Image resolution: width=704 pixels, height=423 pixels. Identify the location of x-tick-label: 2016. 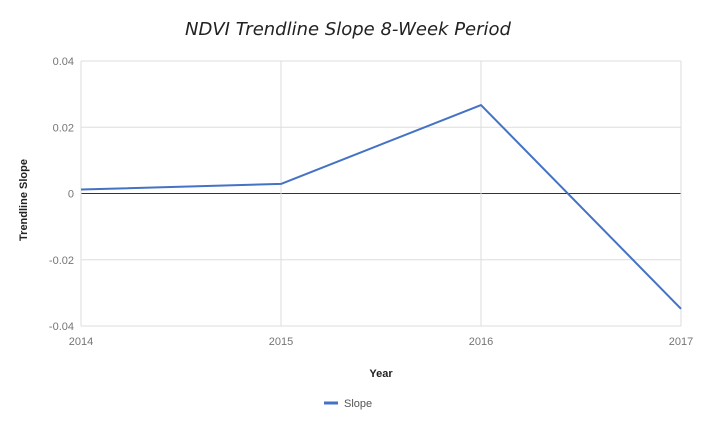
(481, 342).